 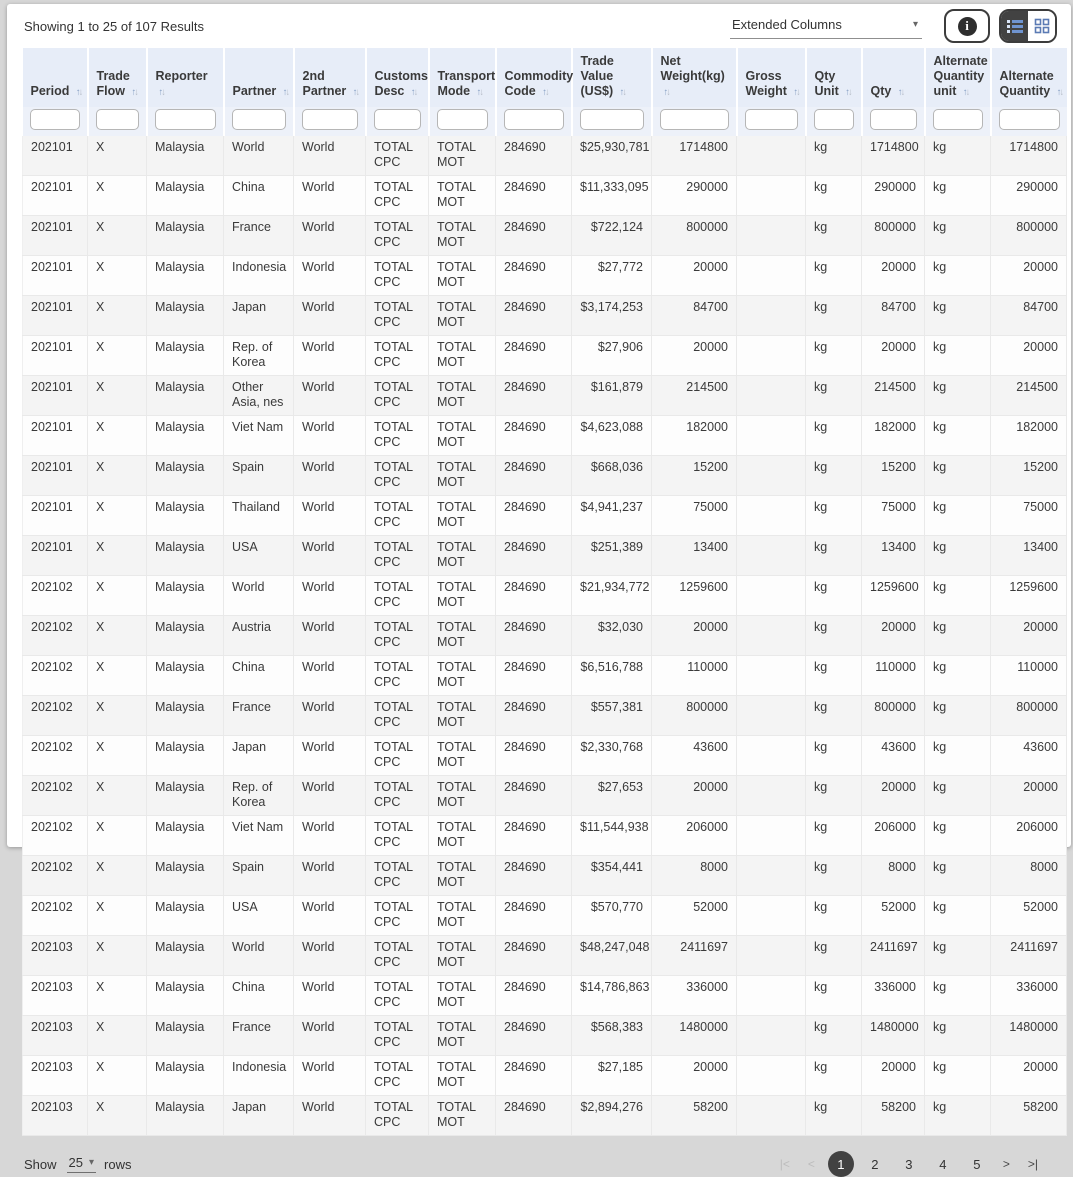 I want to click on filter-input-net-weight, so click(x=694, y=119).